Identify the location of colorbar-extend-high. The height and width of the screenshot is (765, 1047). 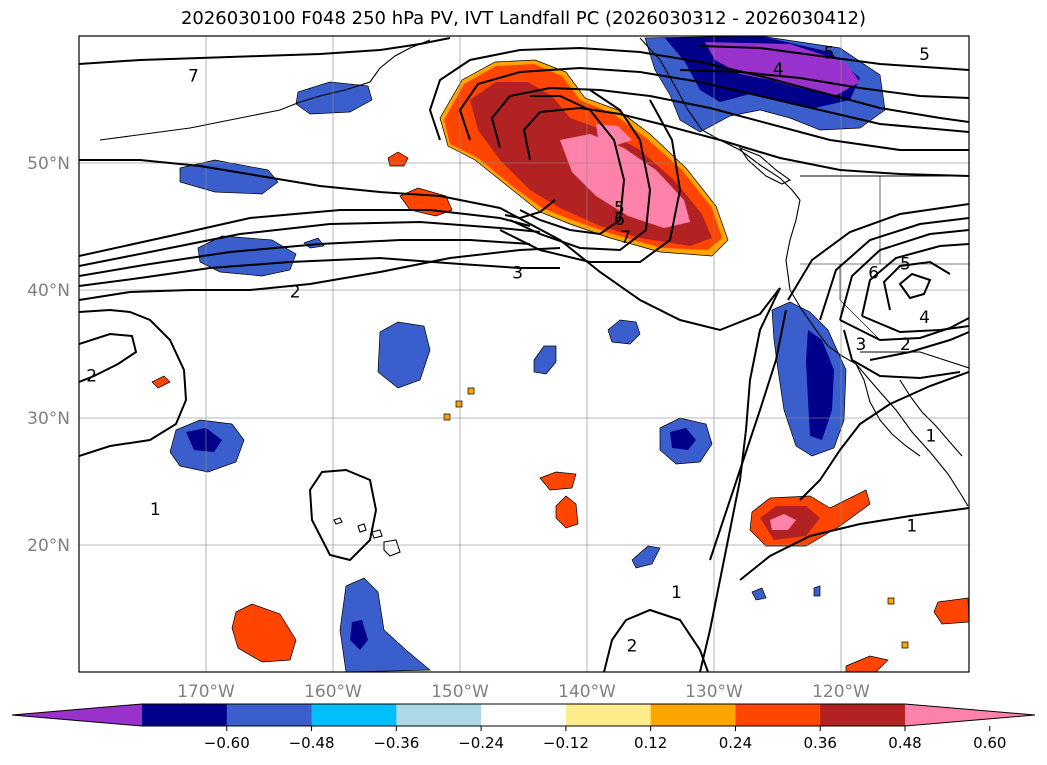
(970, 715).